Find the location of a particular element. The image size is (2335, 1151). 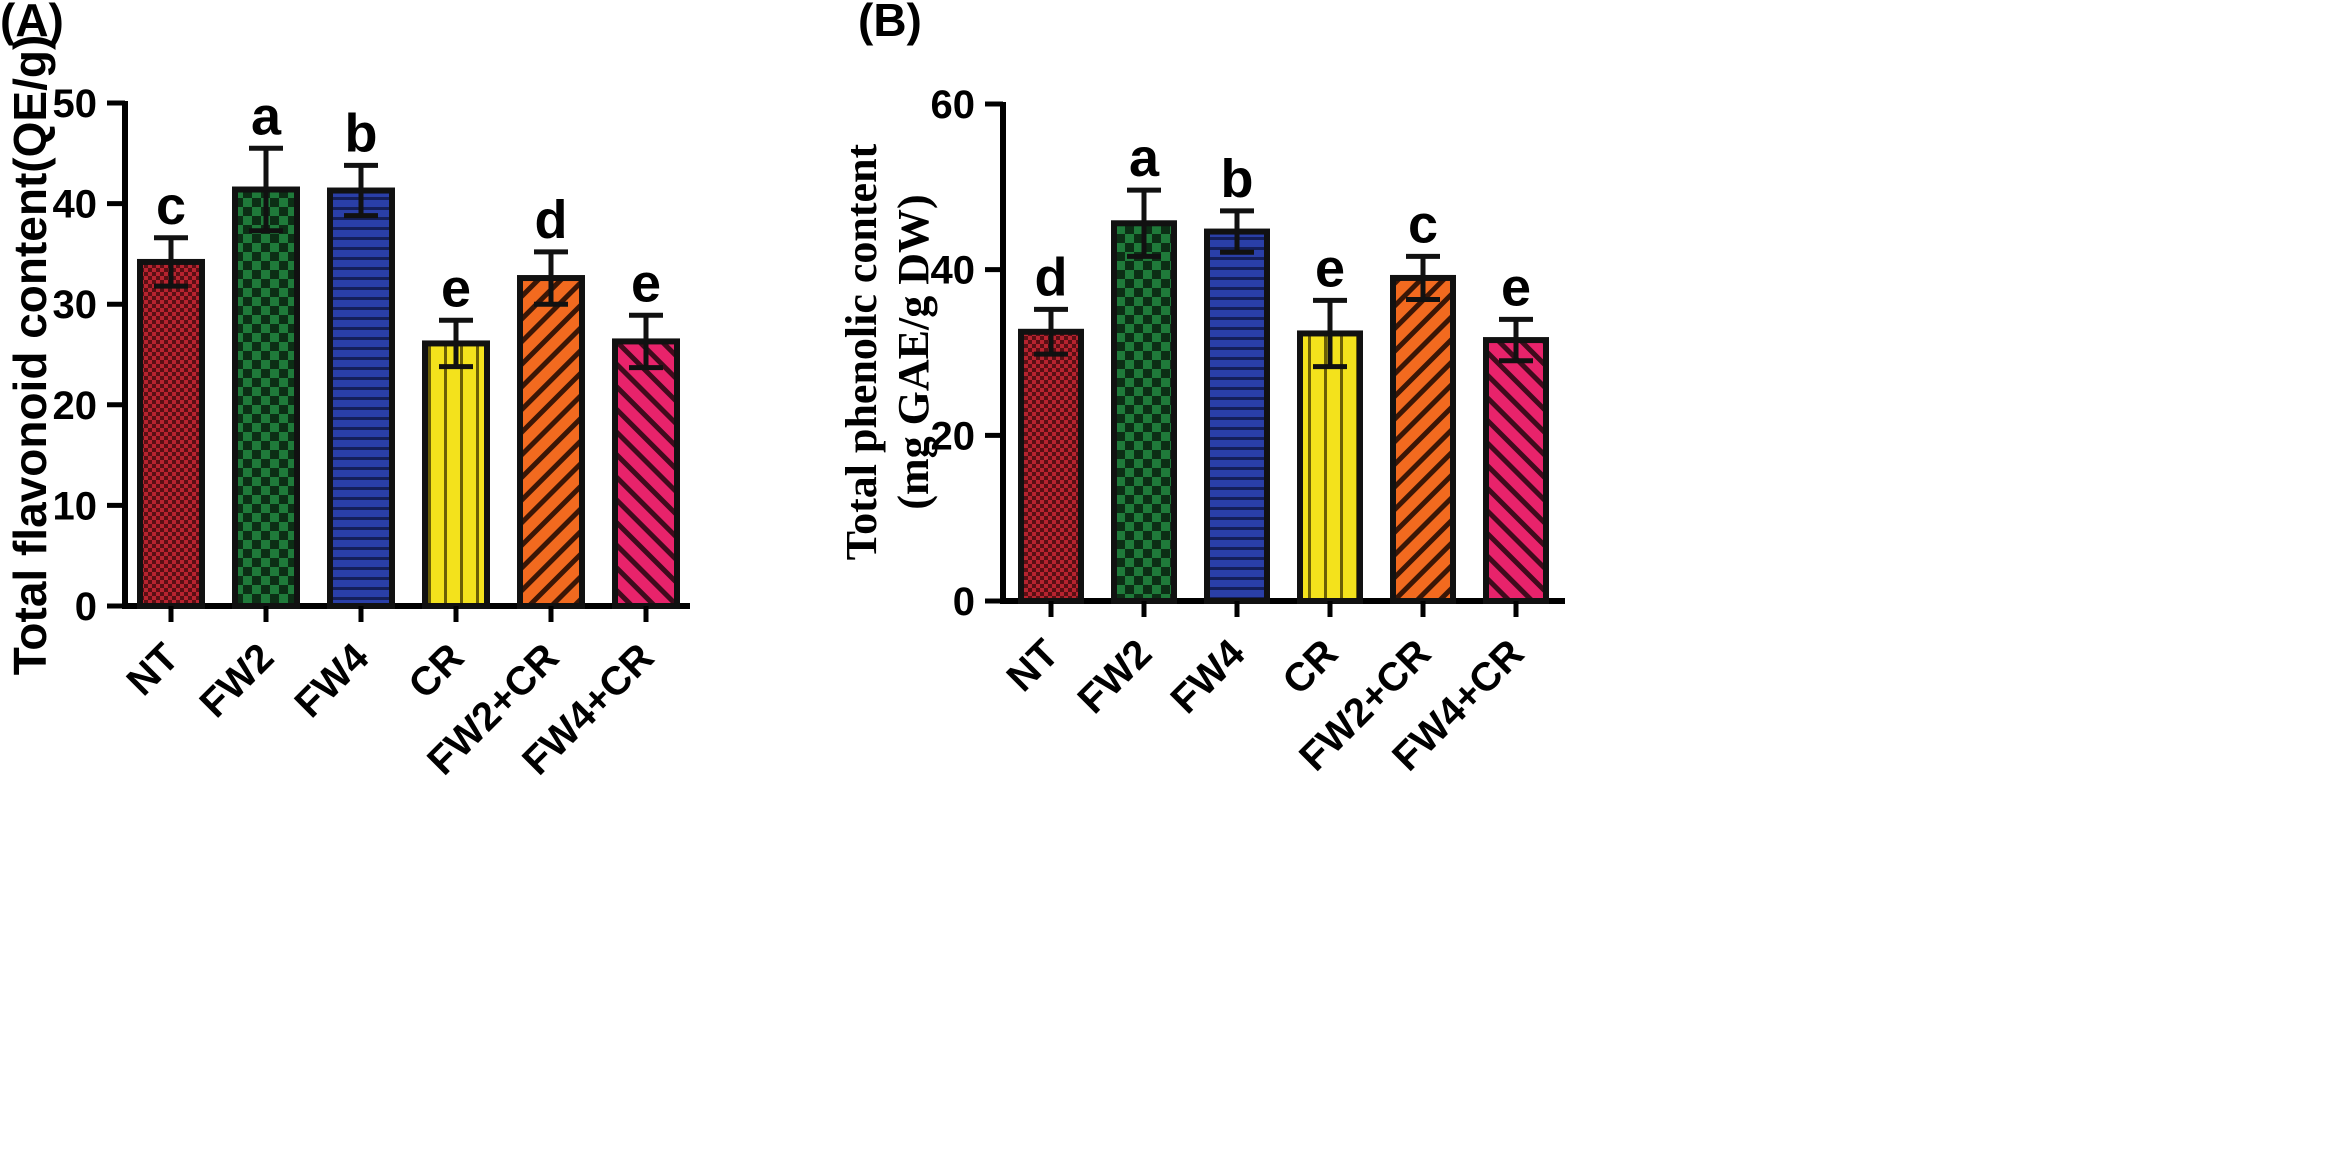

y-tick-label: 30 is located at coordinates (75, 305).